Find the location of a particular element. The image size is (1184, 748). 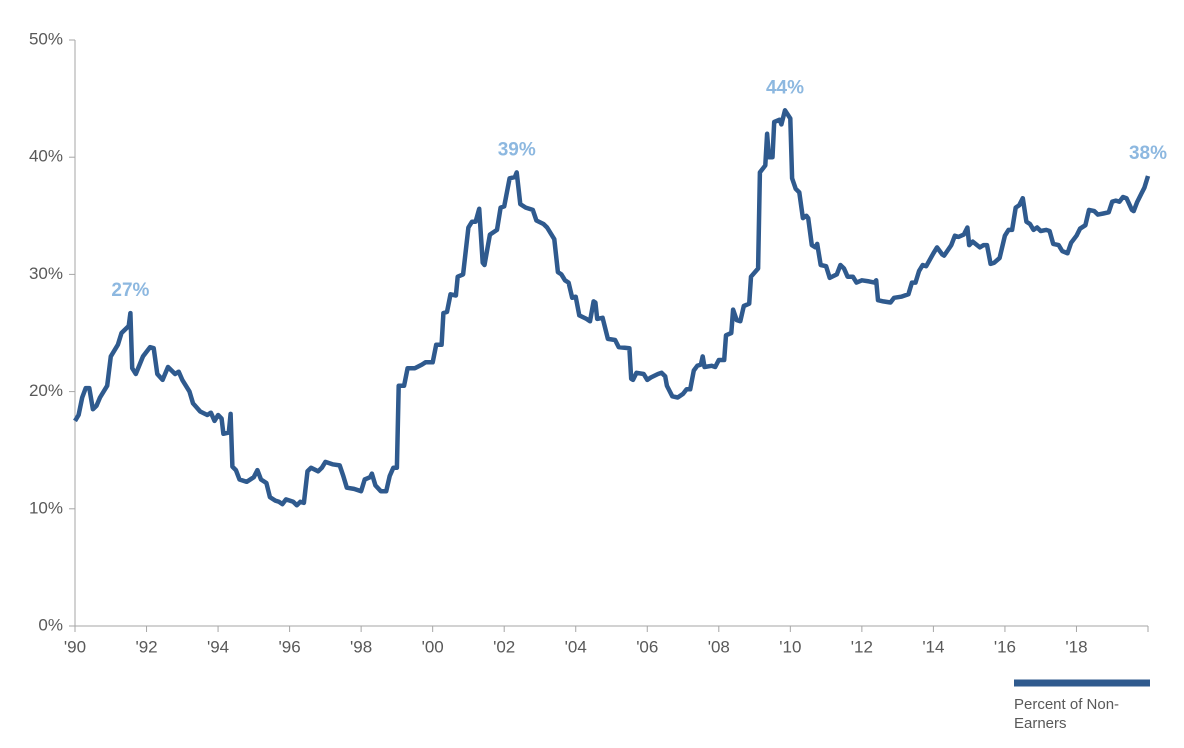

y-tick-label: 40% is located at coordinates (46, 156).